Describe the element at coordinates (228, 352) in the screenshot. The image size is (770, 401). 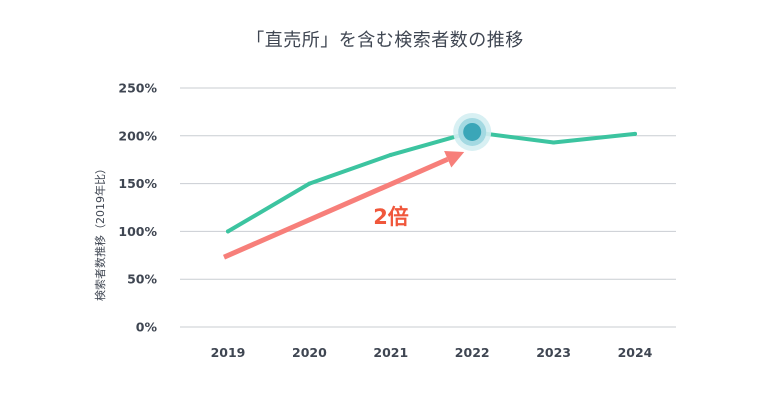
I see `x-tick-label: 2019` at that location.